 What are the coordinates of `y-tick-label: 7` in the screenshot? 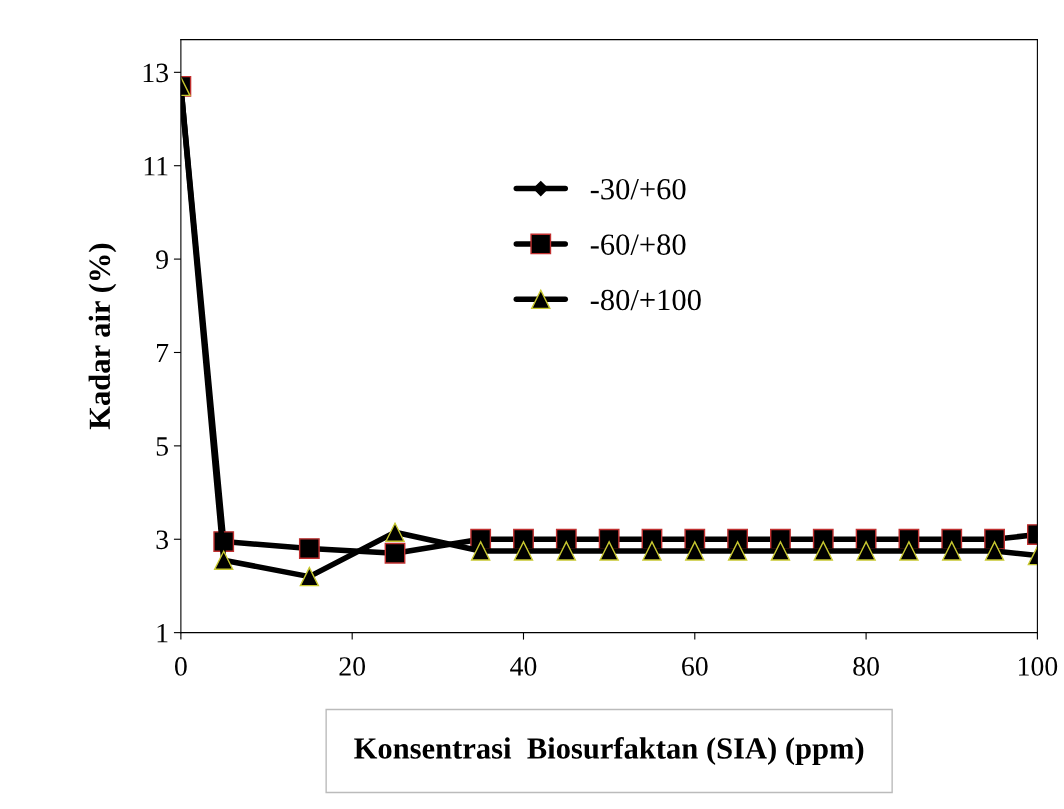 It's located at (163, 353).